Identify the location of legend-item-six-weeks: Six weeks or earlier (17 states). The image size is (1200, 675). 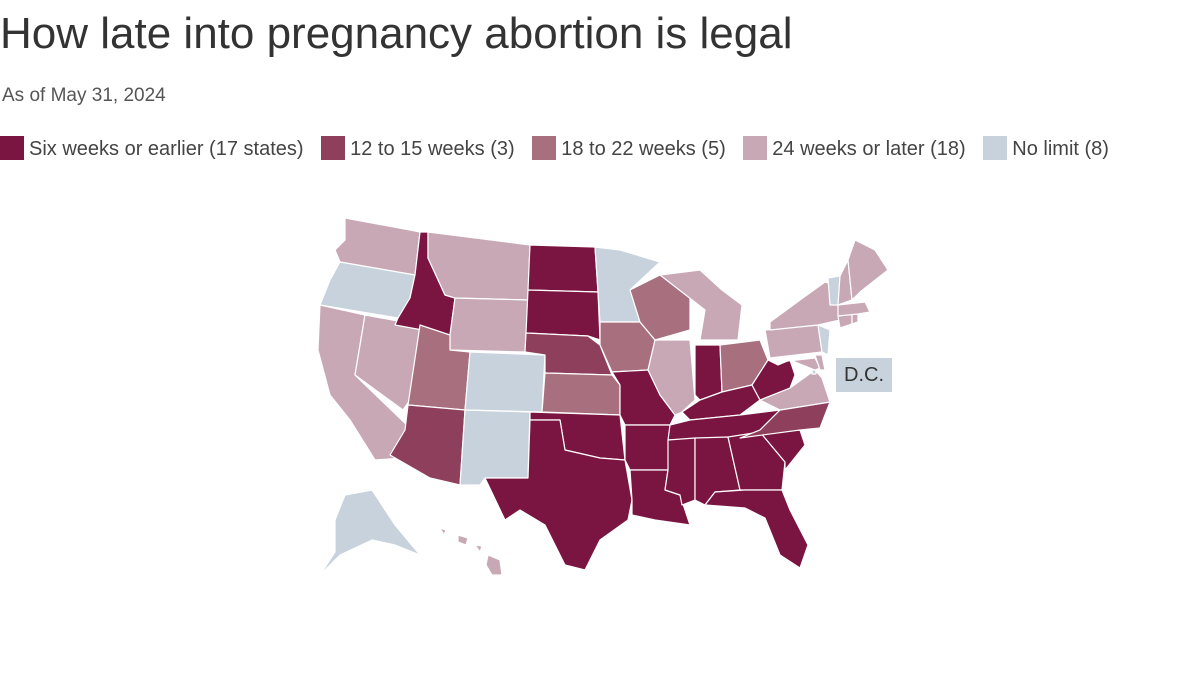
(152, 148).